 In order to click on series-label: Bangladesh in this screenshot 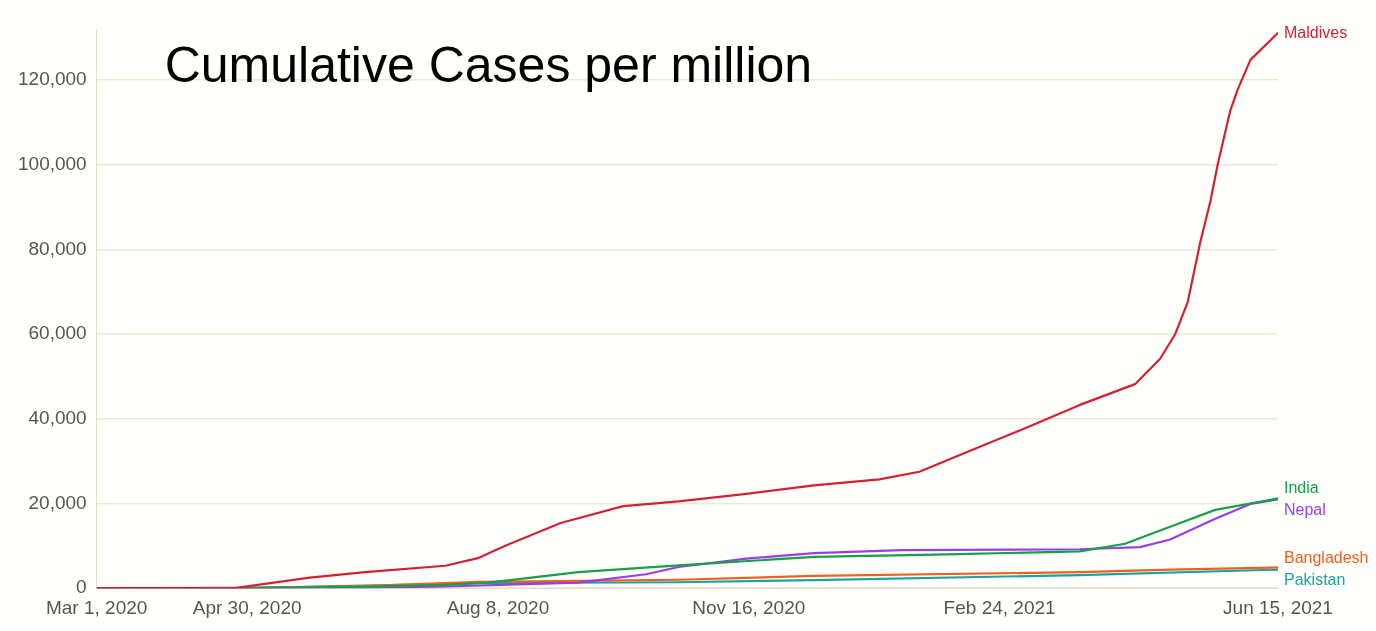, I will do `click(1326, 557)`.